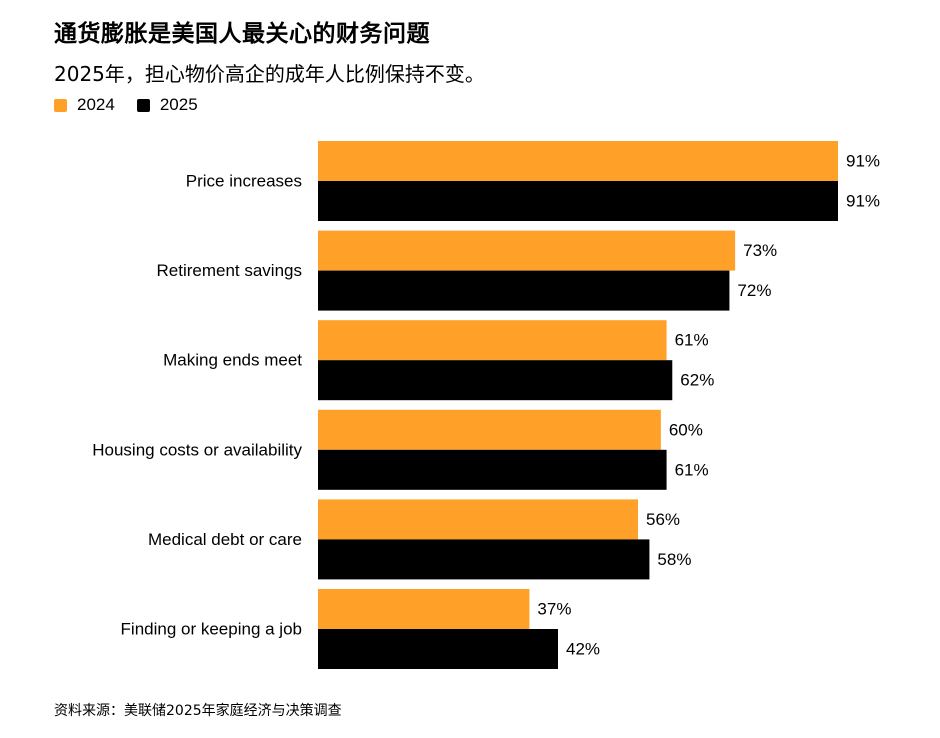 This screenshot has height=738, width=940. What do you see at coordinates (96, 104) in the screenshot?
I see `legend-label-2024: 2024` at bounding box center [96, 104].